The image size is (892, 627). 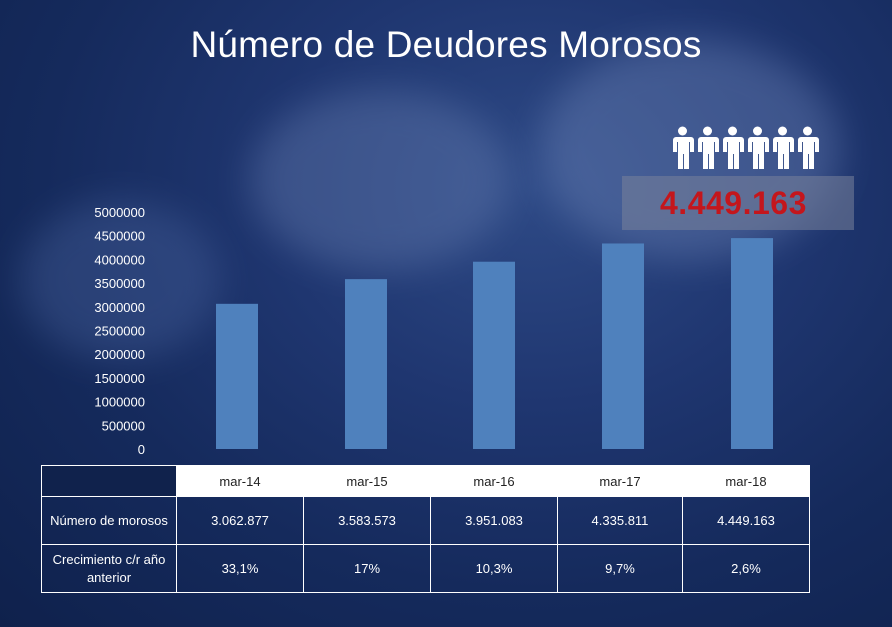 What do you see at coordinates (119, 212) in the screenshot?
I see `y-tick-label: 5000000` at bounding box center [119, 212].